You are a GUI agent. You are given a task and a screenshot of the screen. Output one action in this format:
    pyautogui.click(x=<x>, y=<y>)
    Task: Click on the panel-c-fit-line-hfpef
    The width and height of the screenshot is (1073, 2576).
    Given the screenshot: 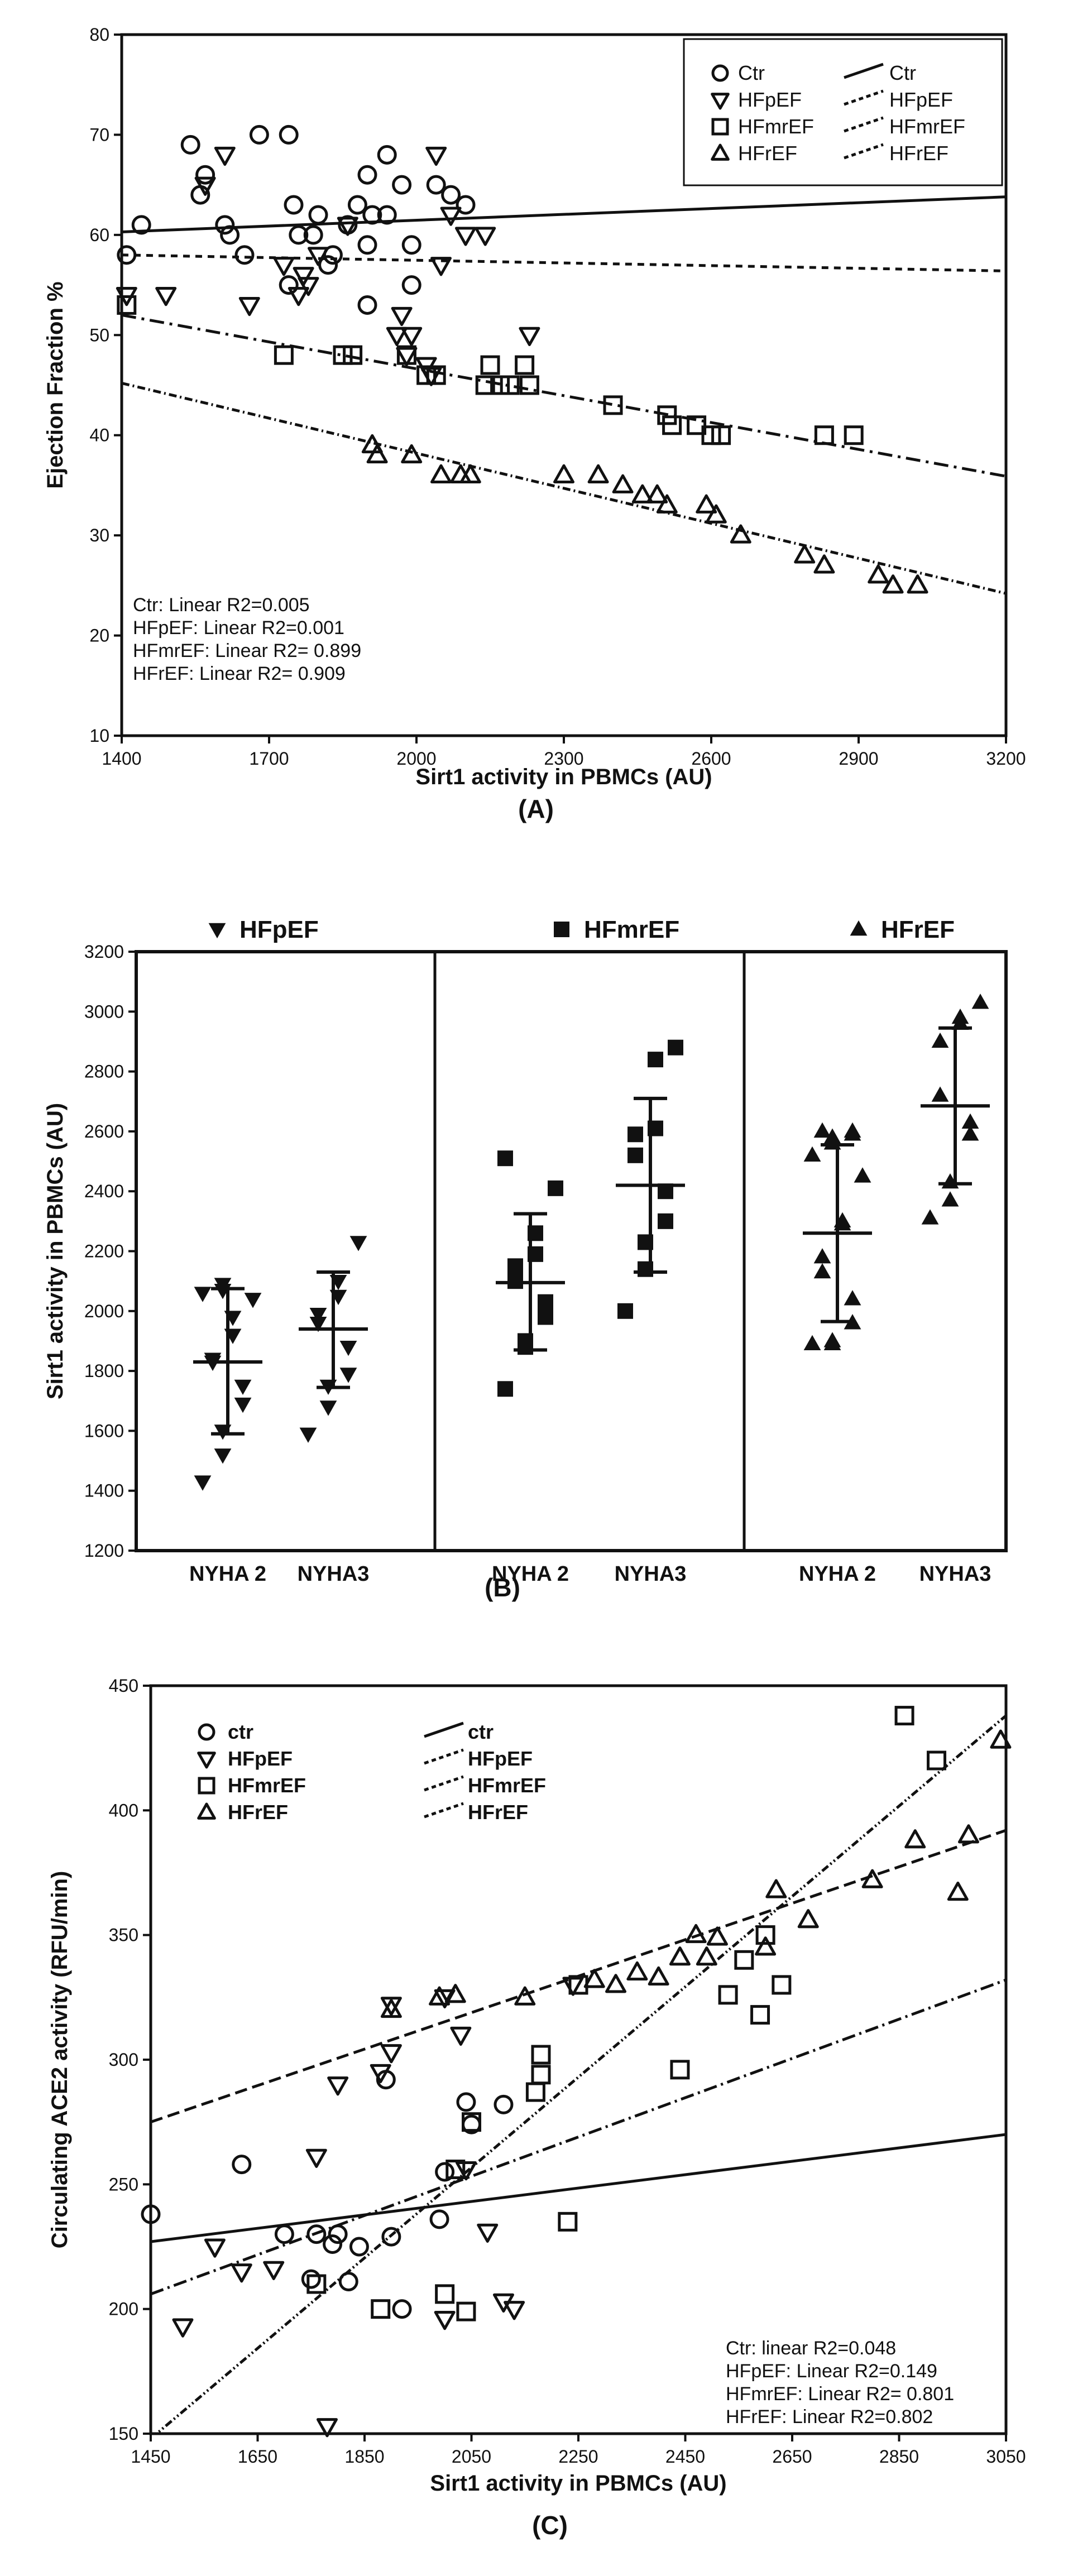 What is the action you would take?
    pyautogui.click(x=578, y=2137)
    